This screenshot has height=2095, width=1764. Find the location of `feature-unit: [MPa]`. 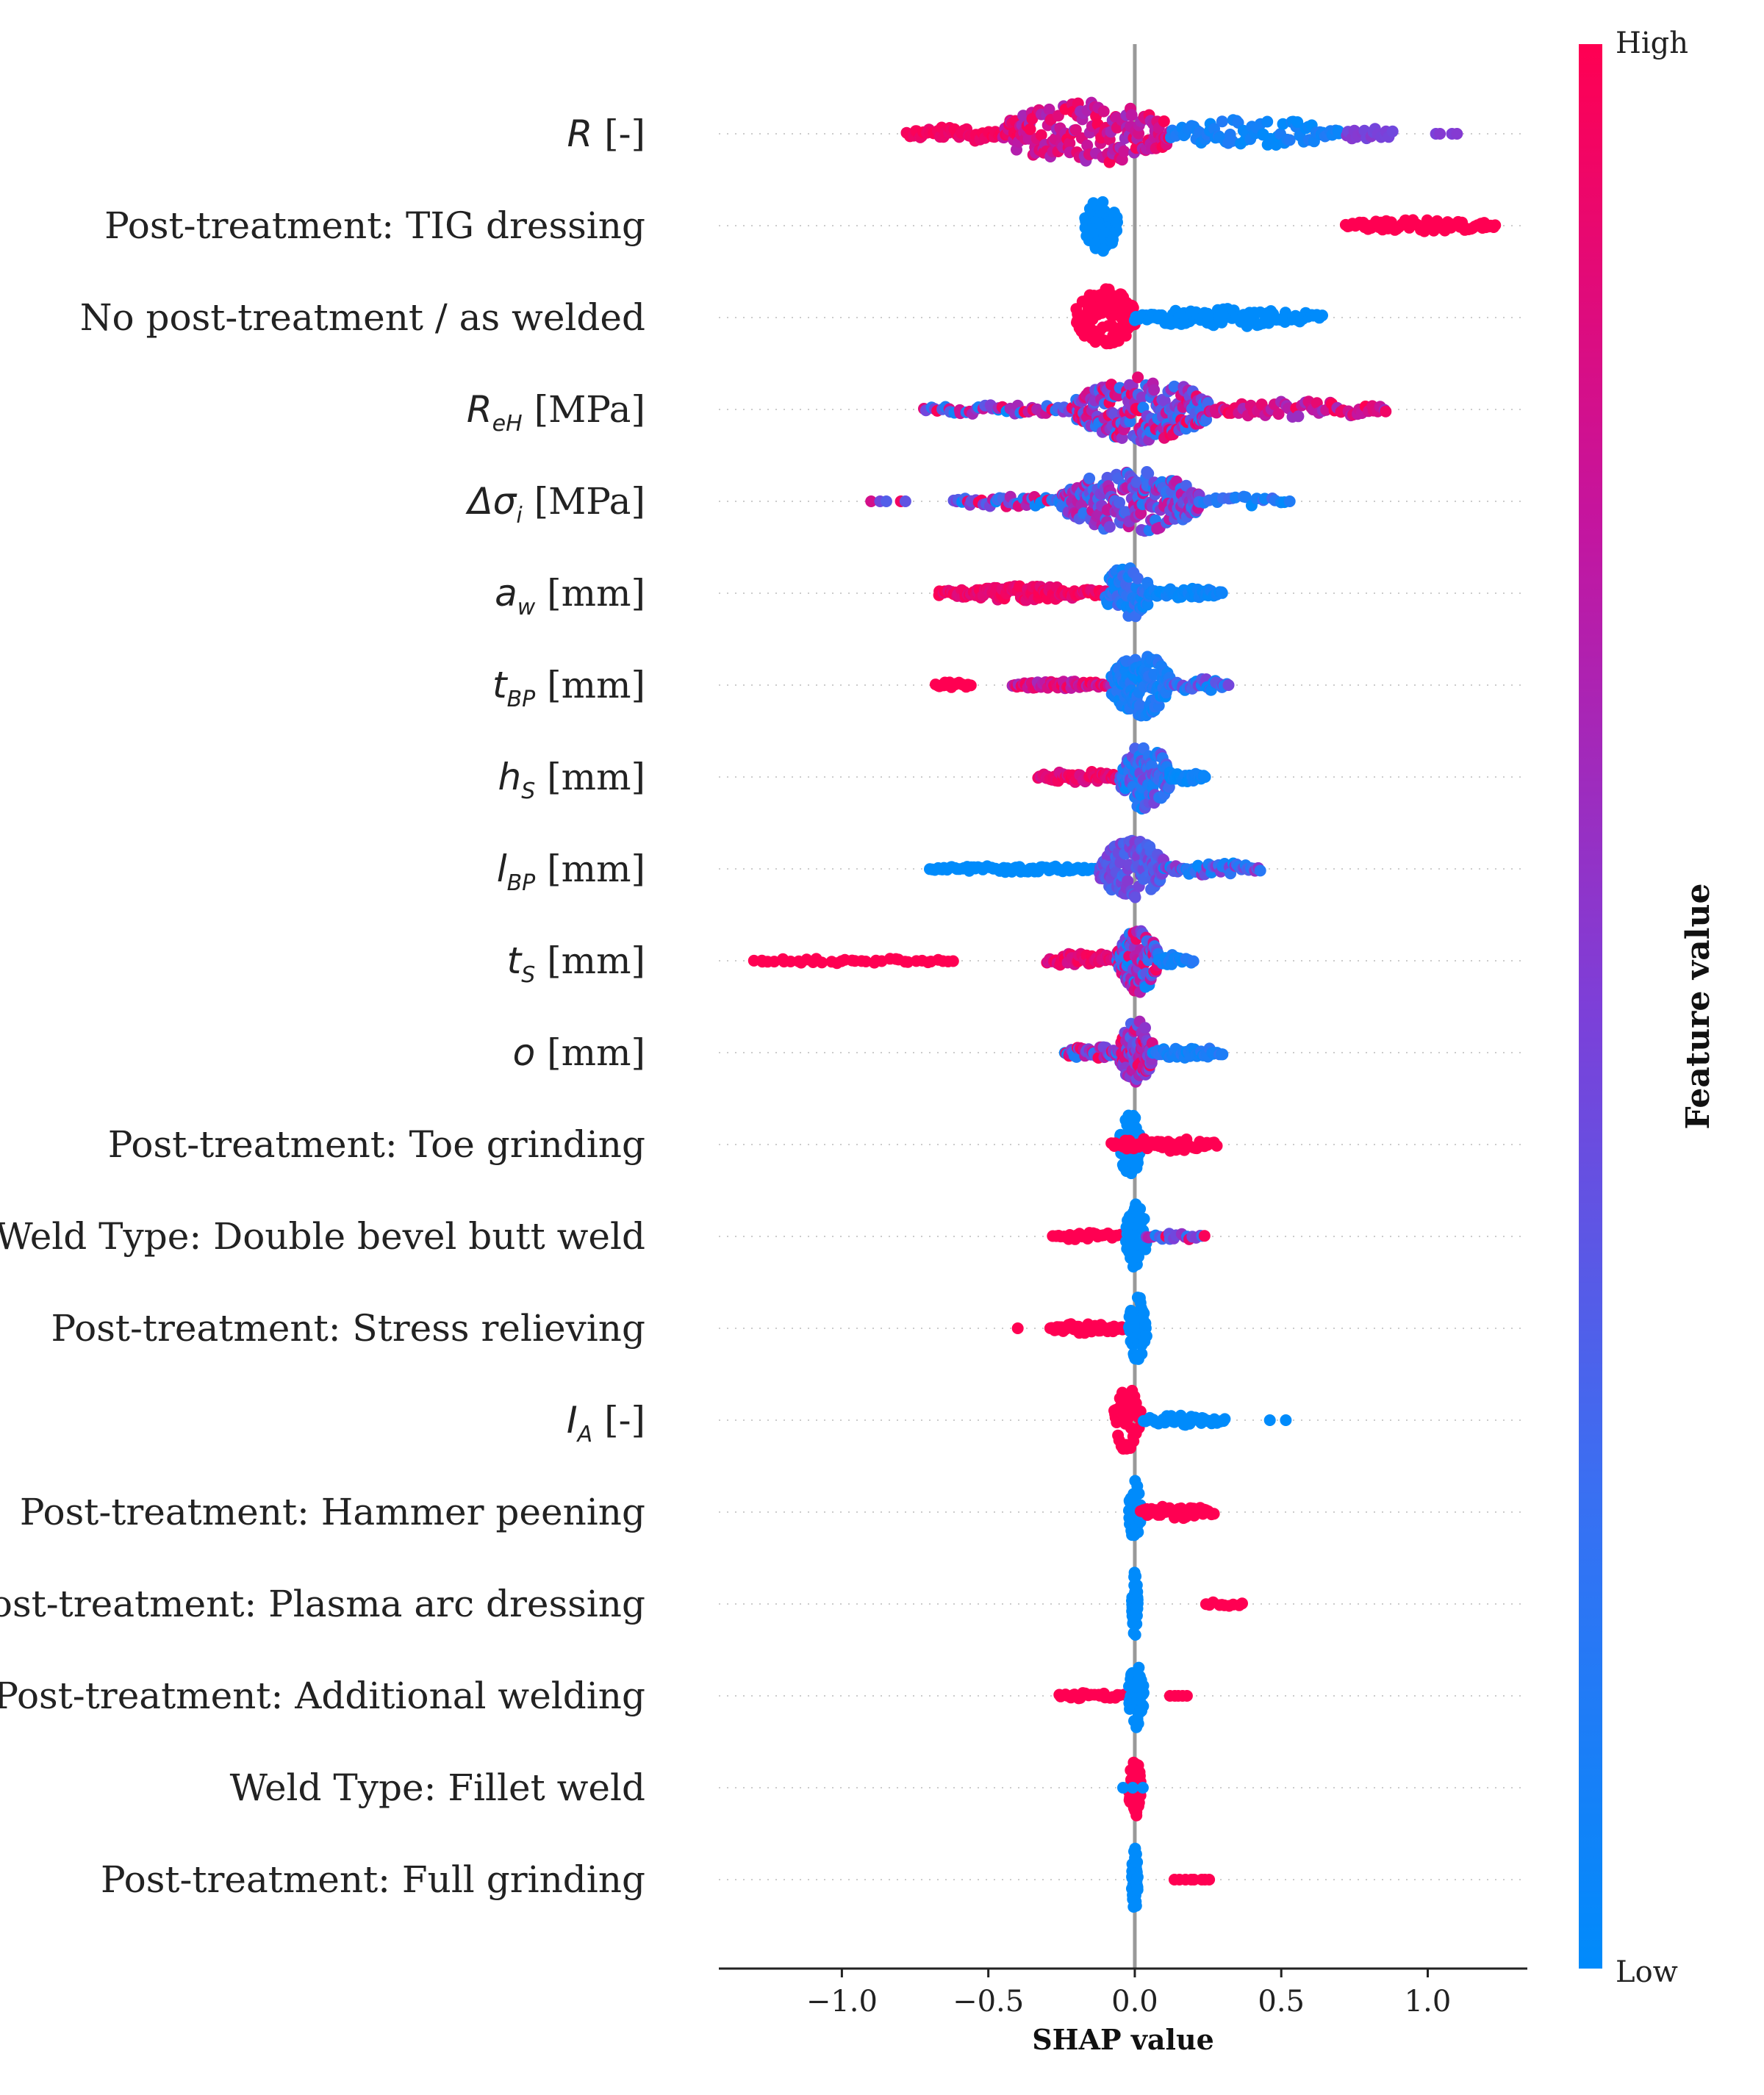

feature-unit: [MPa] is located at coordinates (584, 501).